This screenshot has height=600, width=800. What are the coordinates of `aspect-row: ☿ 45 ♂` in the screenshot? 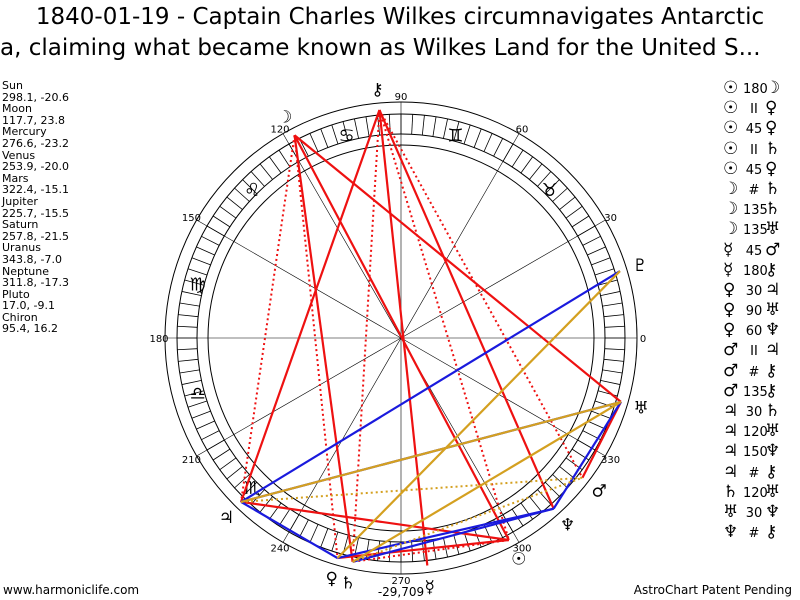 It's located at (754, 250).